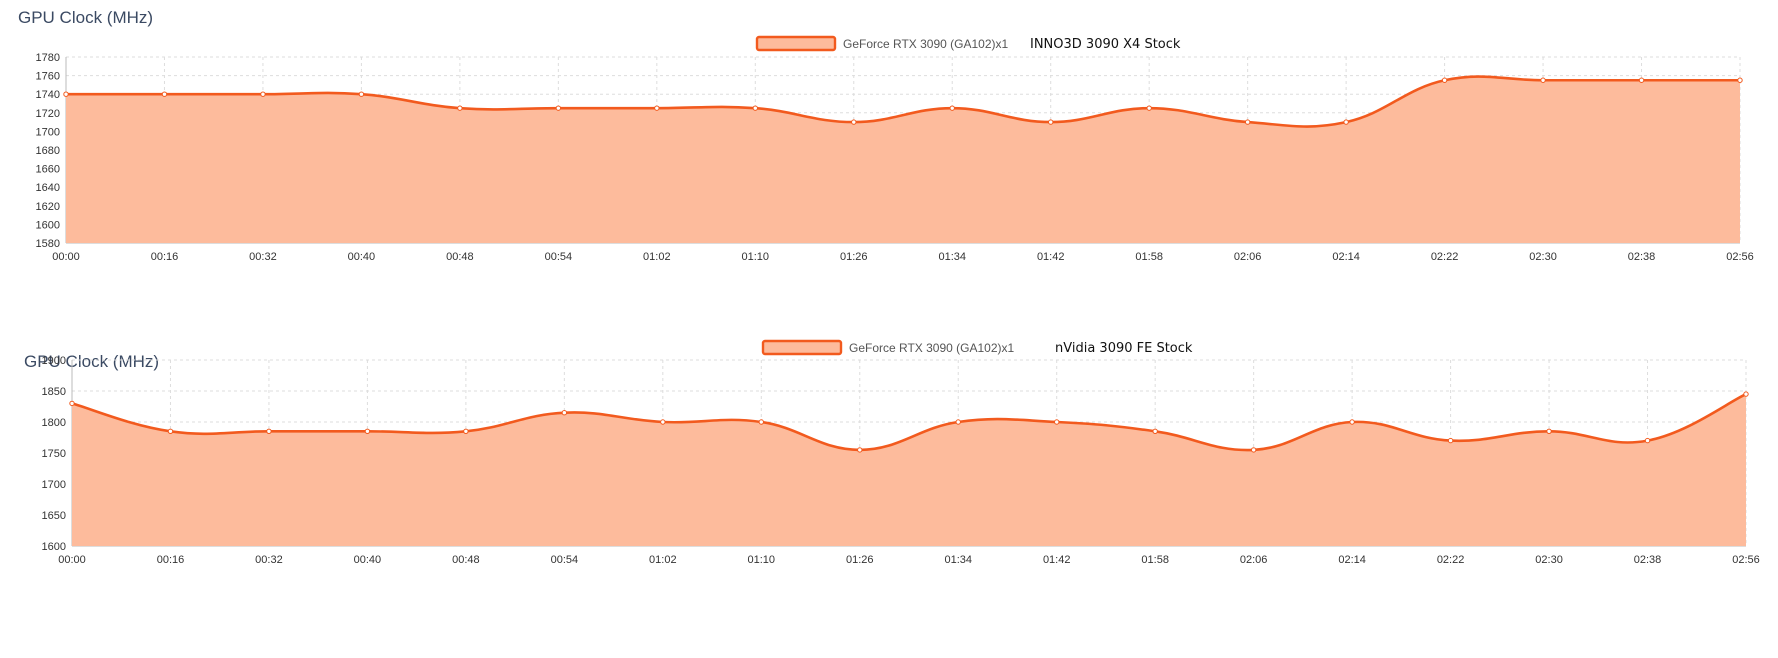 This screenshot has height=658, width=1778. I want to click on y-tick-label: 1680, so click(48, 151).